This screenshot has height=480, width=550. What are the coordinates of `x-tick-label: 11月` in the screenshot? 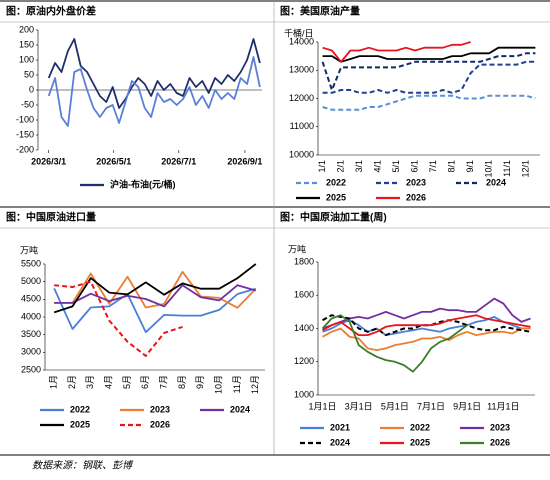 It's located at (237, 384).